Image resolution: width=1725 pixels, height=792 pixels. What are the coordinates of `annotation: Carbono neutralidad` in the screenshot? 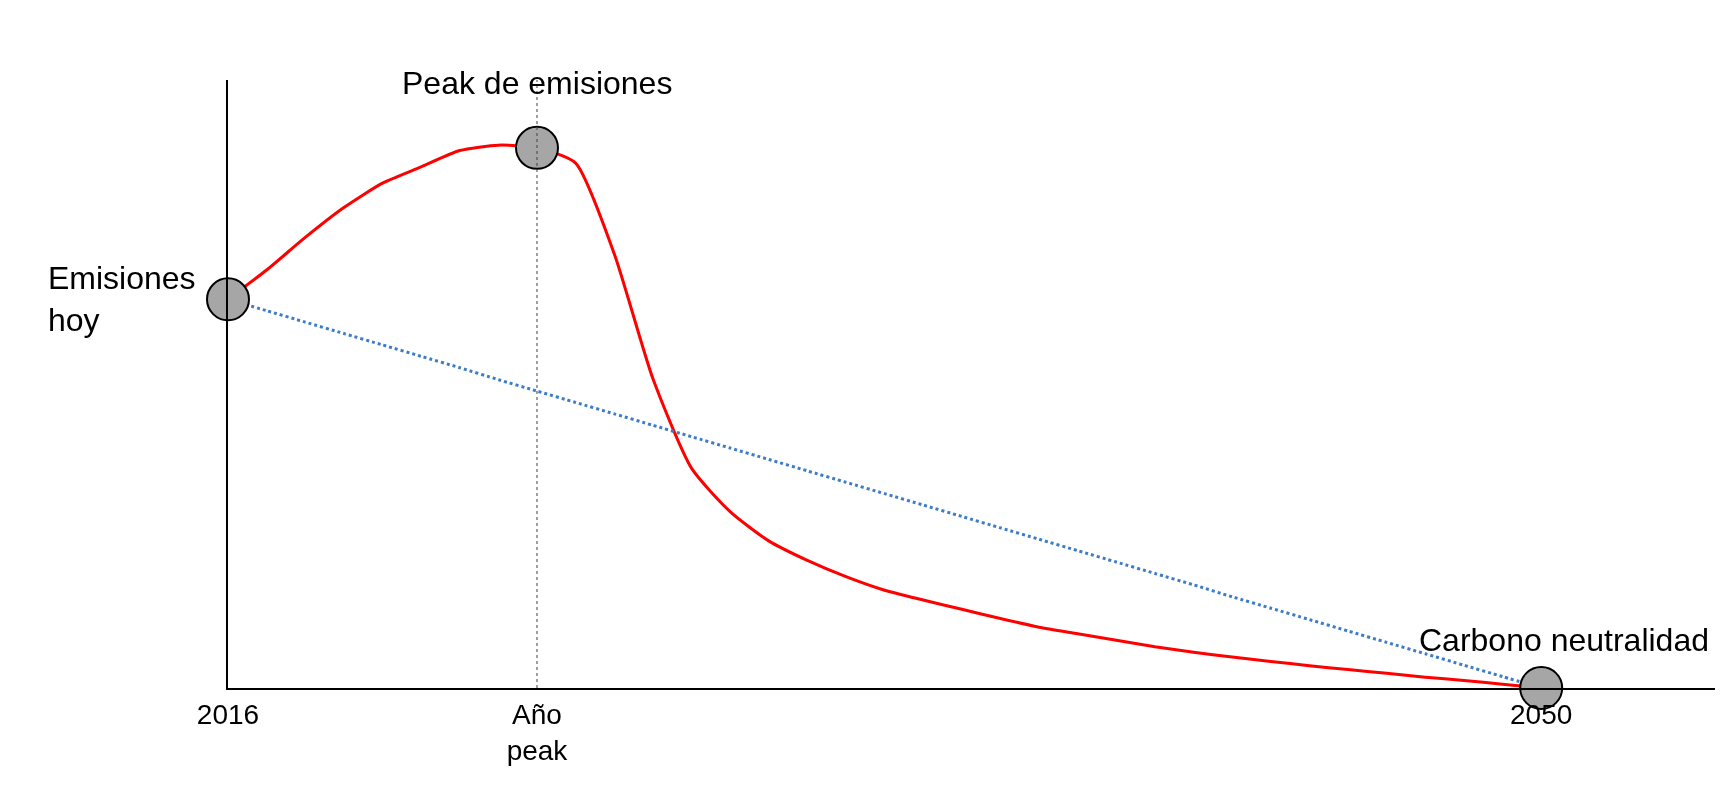 It's located at (1564, 640).